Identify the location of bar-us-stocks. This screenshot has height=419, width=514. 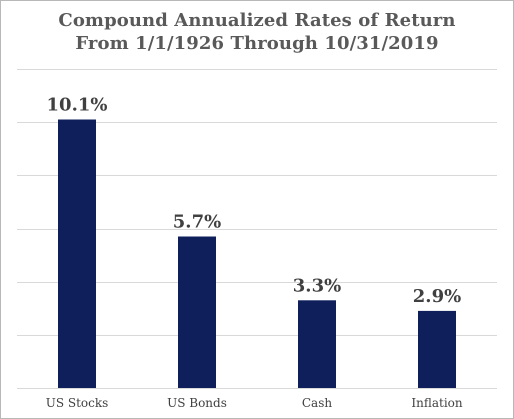
(77, 253).